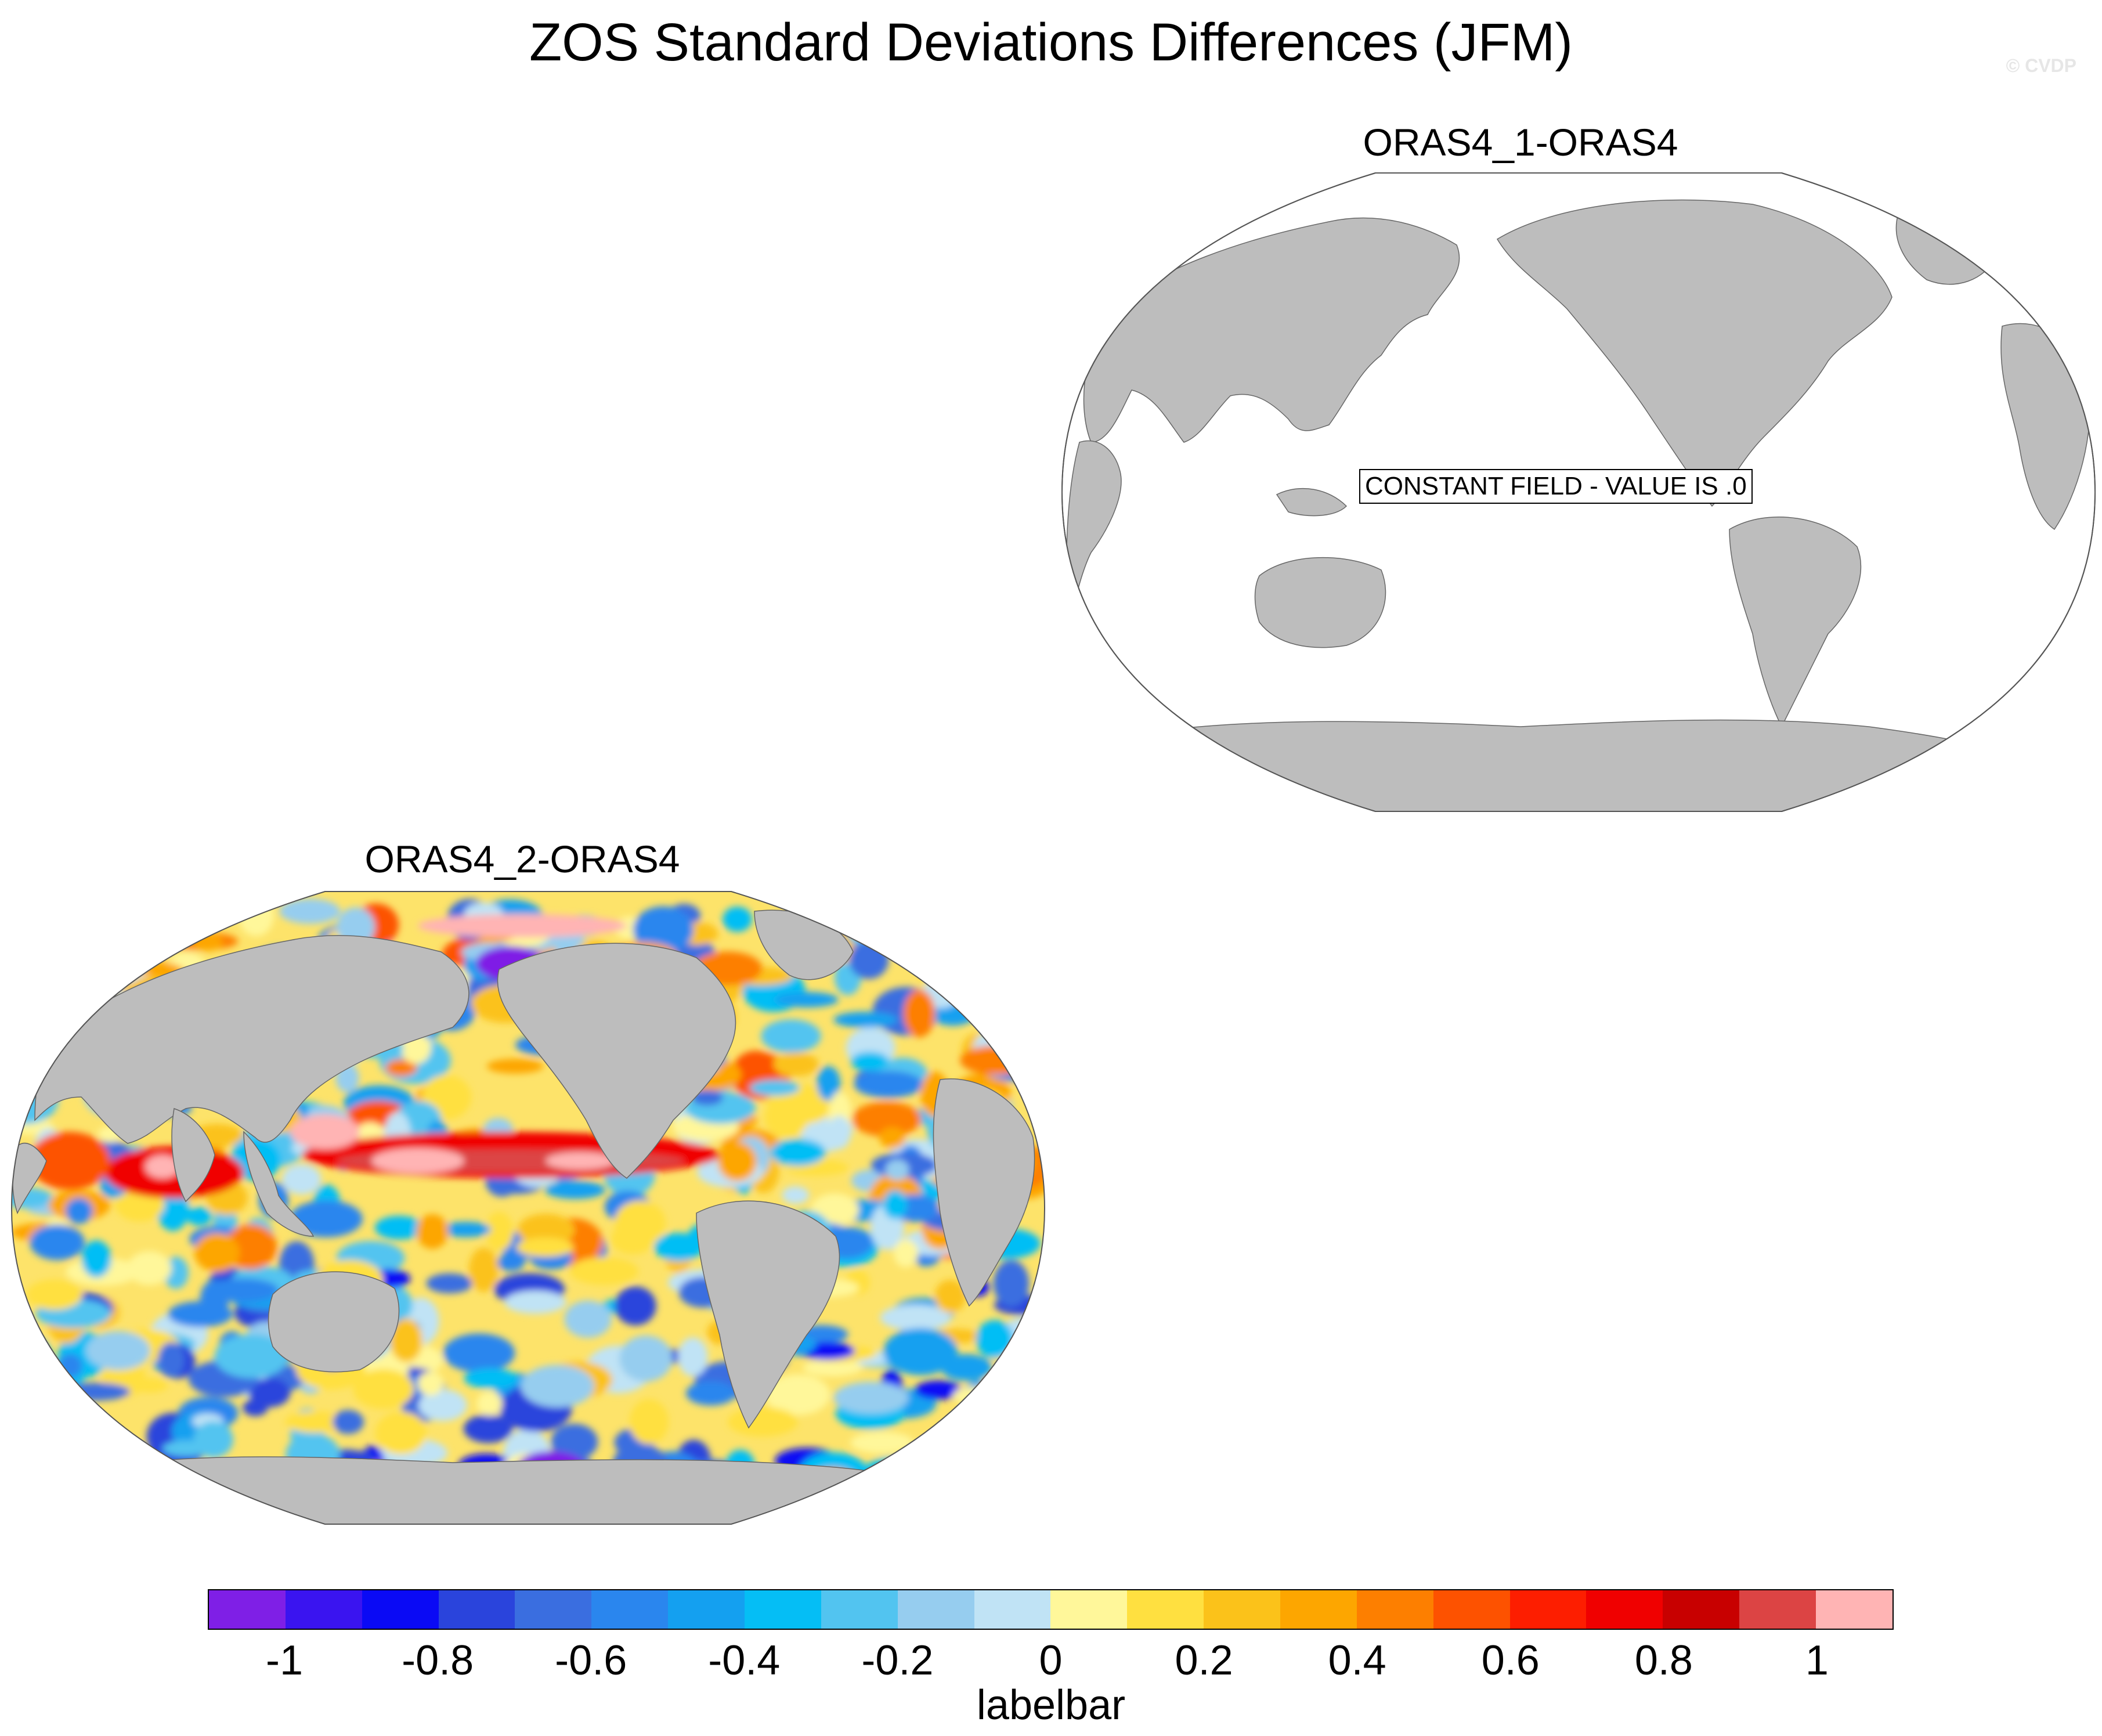 This screenshot has width=2102, height=1736. What do you see at coordinates (1510, 1661) in the screenshot?
I see `colorbar-tick-label: 0.6` at bounding box center [1510, 1661].